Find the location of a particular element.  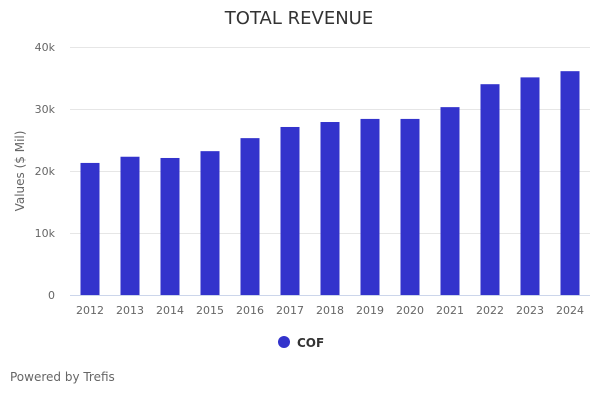

bar-2019 is located at coordinates (370, 206).